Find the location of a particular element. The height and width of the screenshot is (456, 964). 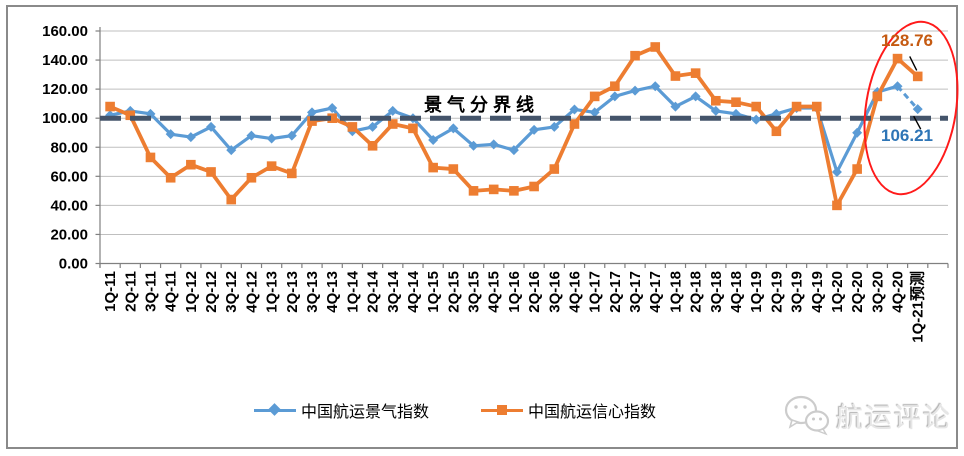

x-axis-tick-label: 1Q-14 is located at coordinates (352, 291).